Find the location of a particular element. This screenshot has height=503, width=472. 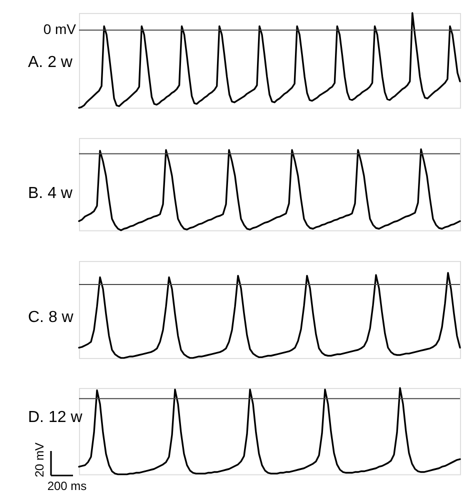

text: 200 ms is located at coordinates (67, 485).